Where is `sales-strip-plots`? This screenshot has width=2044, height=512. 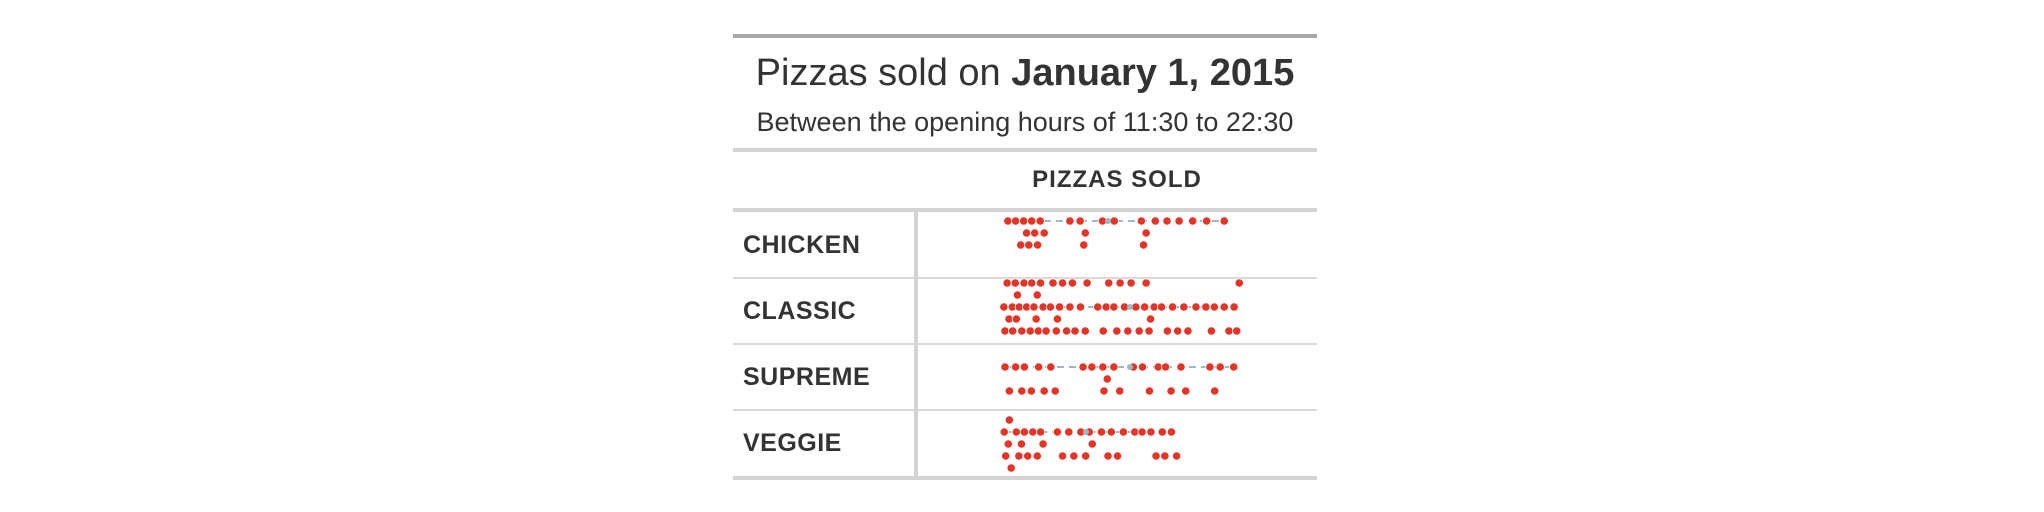
sales-strip-plots is located at coordinates (1121, 344).